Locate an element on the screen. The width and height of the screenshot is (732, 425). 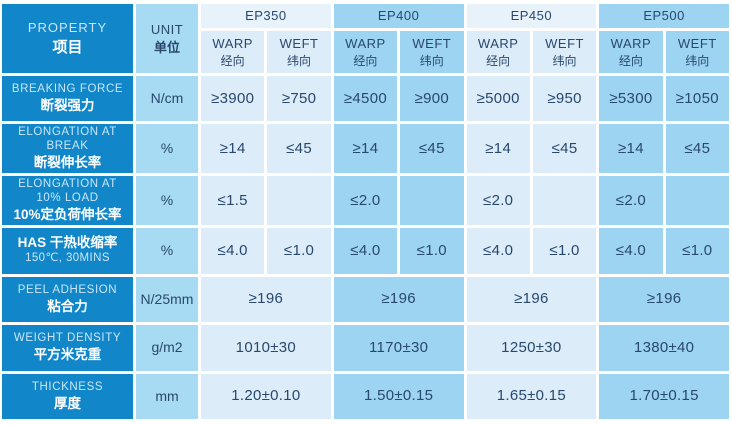
subheader-weft-ep400: WEFT 纬向 is located at coordinates (432, 52).